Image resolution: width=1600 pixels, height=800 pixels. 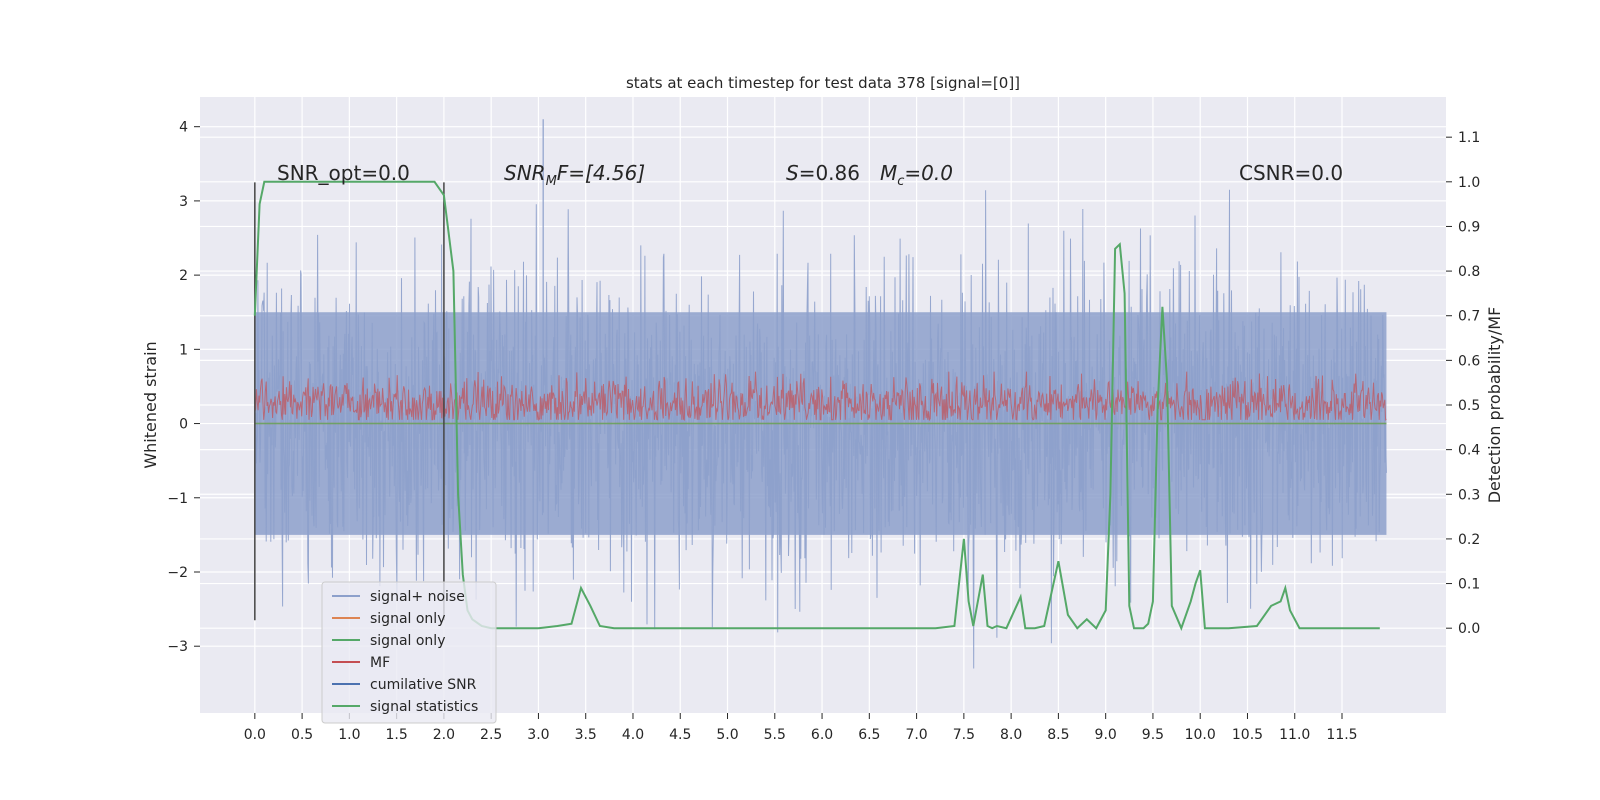 I want to click on right-tick-label: 0.9, so click(x=1469, y=227).